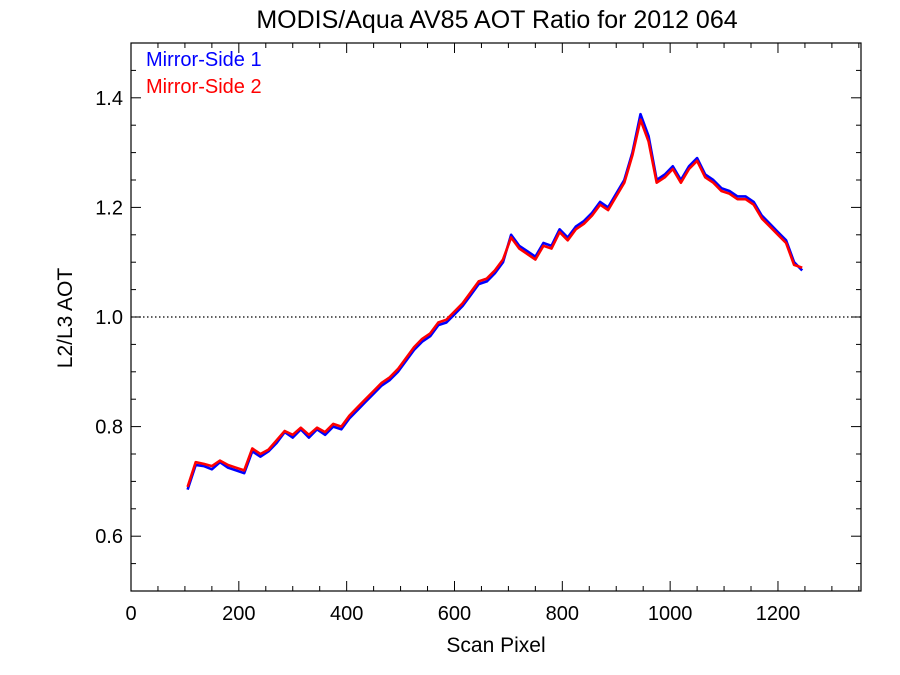 Image resolution: width=900 pixels, height=675 pixels. Describe the element at coordinates (454, 614) in the screenshot. I see `x-tick-label: 600` at that location.